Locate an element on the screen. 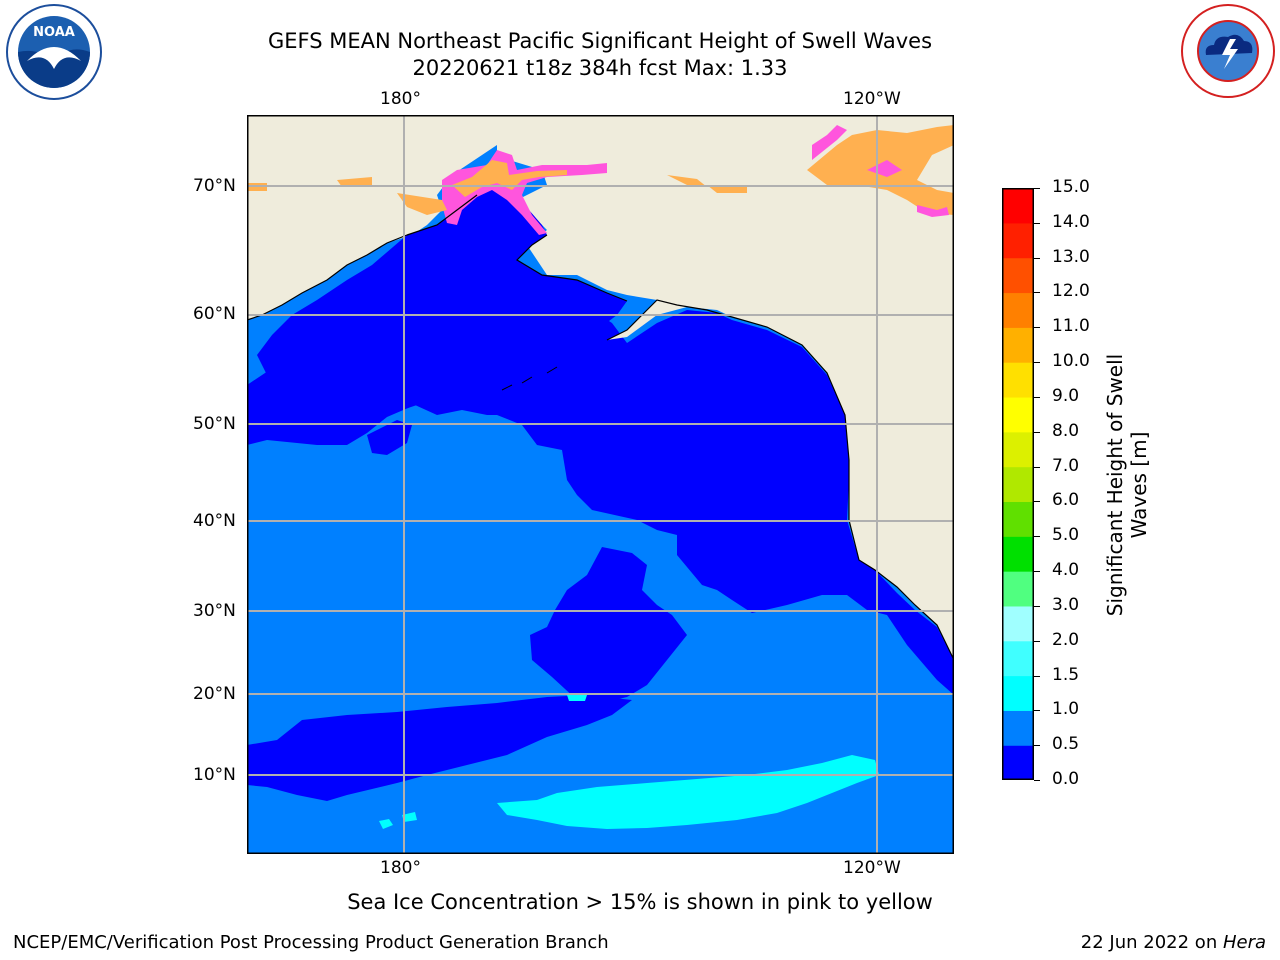 Image resolution: width=1280 pixels, height=960 pixels. colorbar-tick-label: 1.5 is located at coordinates (1066, 674).